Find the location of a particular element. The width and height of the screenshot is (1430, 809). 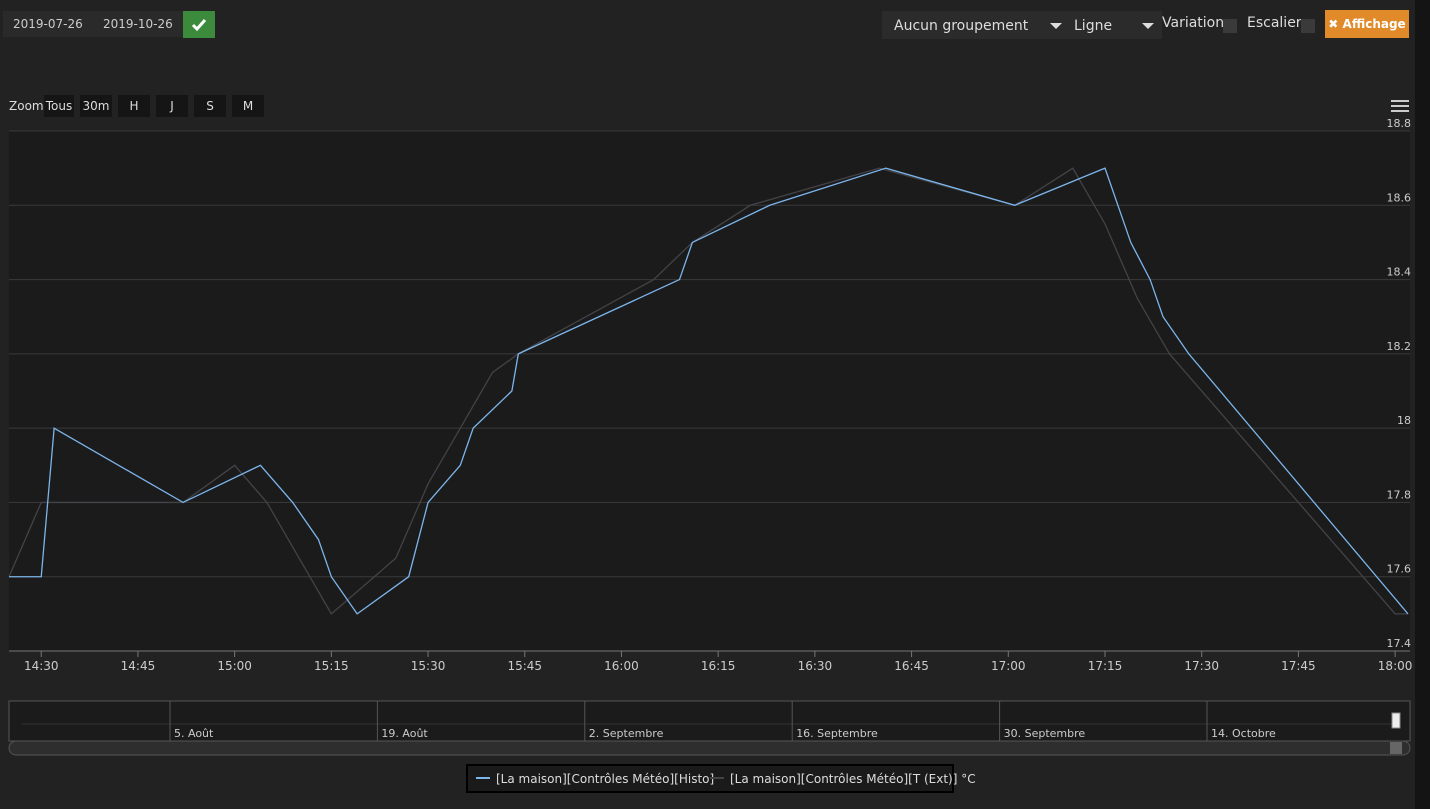

navigator is located at coordinates (709, 721).